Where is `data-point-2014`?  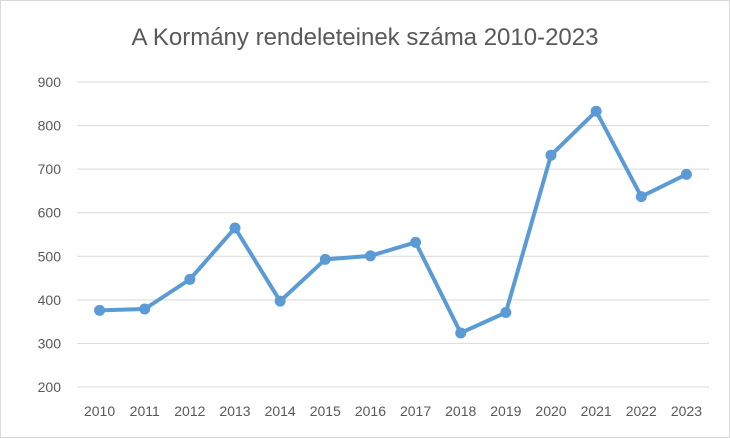 data-point-2014 is located at coordinates (280, 301).